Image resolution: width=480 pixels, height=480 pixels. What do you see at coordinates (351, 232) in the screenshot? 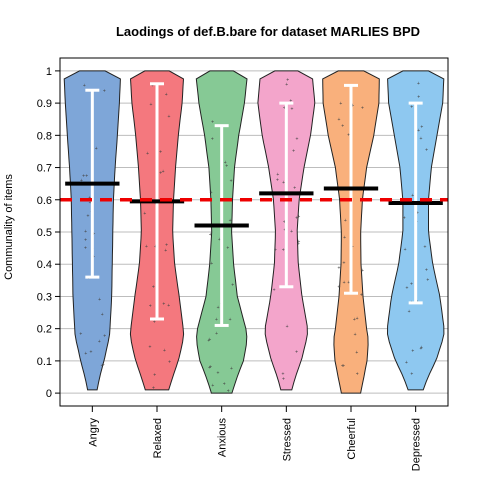
I see `violin-cheerful: ++++++++++++++++++++++++++` at bounding box center [351, 232].